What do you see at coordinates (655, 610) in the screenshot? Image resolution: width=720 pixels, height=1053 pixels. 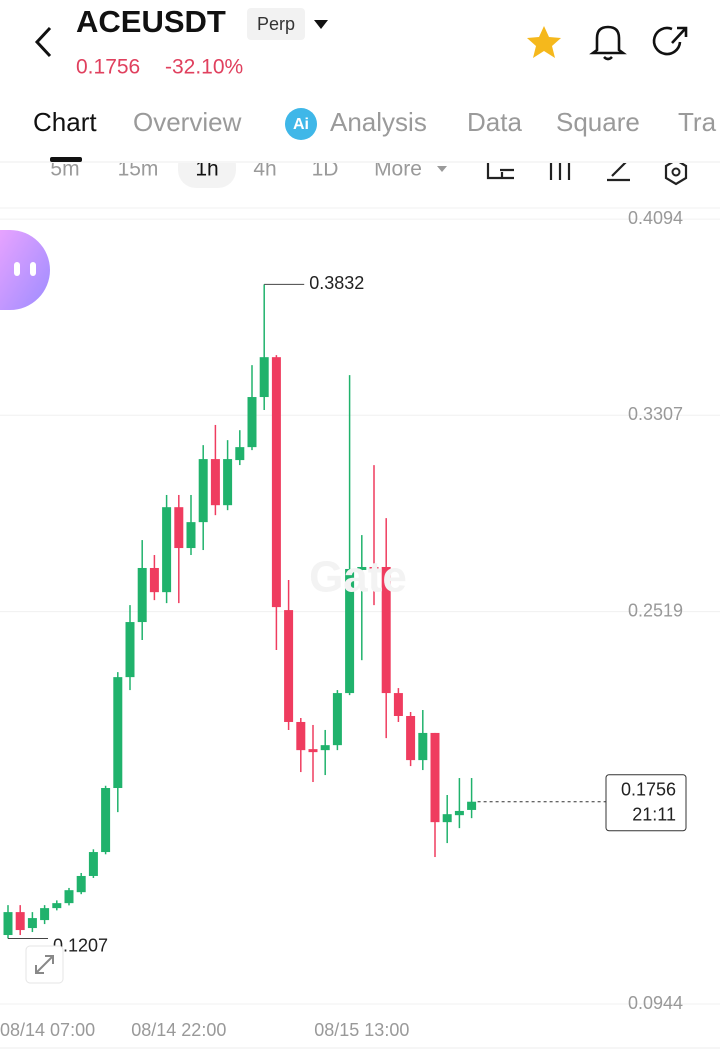 I see `y-tick-label: 0.2519` at bounding box center [655, 610].